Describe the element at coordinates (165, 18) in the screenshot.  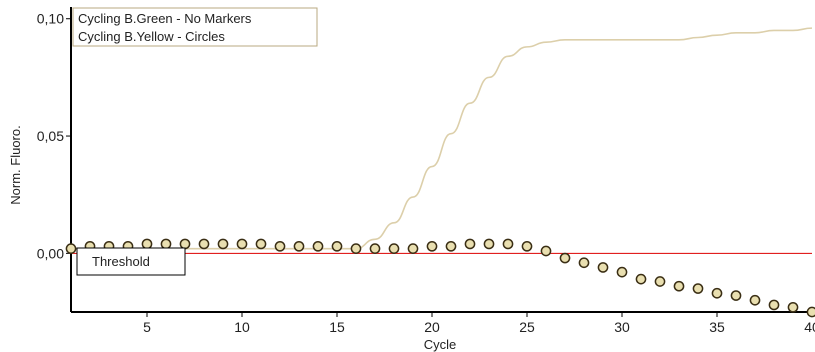
I see `legend-entry-green: Cycling B.Green - No Markers` at that location.